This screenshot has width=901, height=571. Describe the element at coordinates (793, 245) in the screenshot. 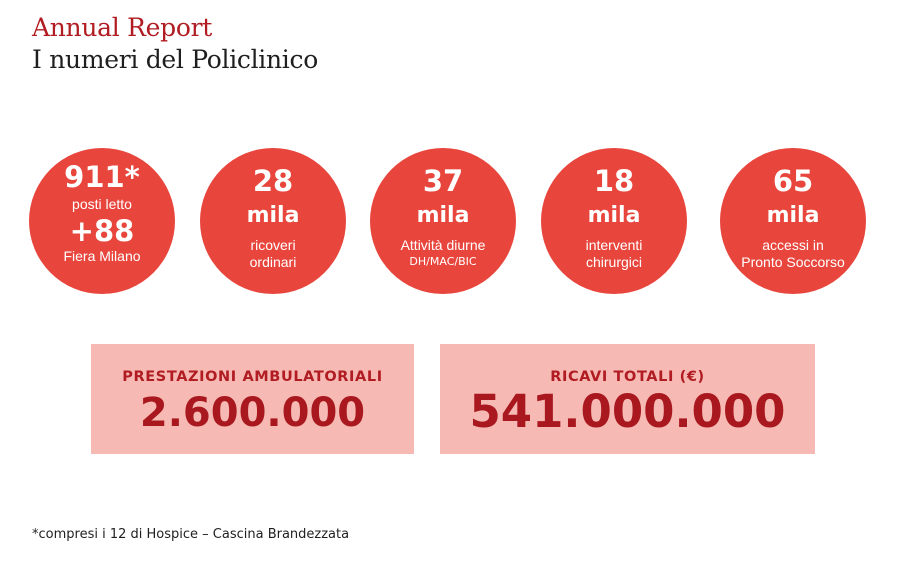

I see `emergency-label-line1: accessi in` at that location.